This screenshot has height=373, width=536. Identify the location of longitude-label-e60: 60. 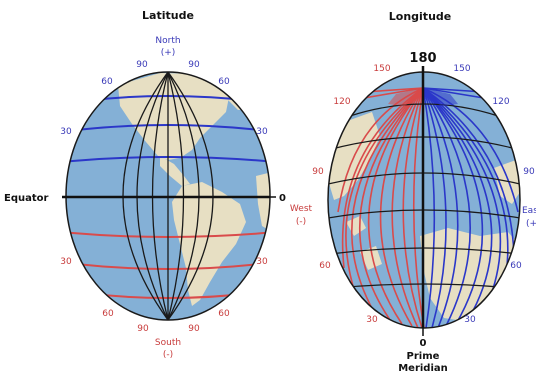
(516, 266).